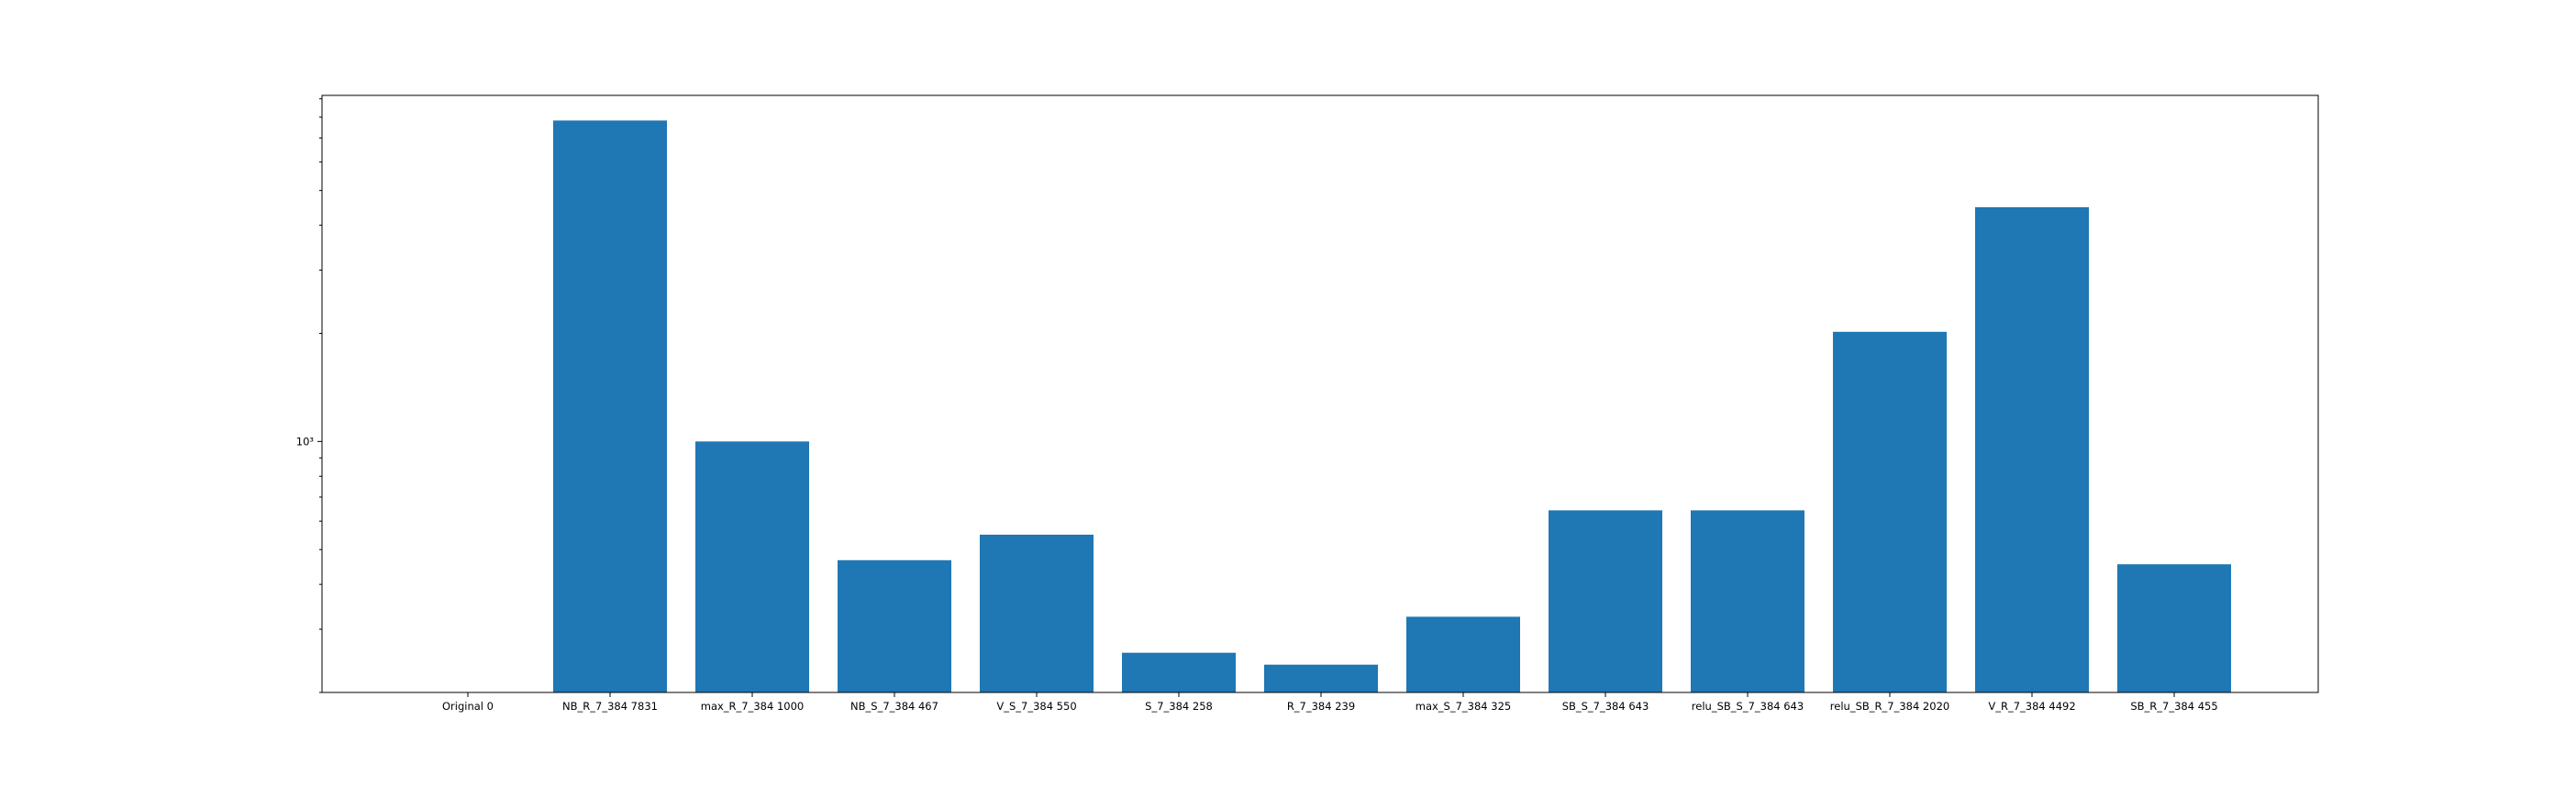 The height and width of the screenshot is (797, 2576). What do you see at coordinates (305, 442) in the screenshot?
I see `y-tick-label-0: 10³` at bounding box center [305, 442].